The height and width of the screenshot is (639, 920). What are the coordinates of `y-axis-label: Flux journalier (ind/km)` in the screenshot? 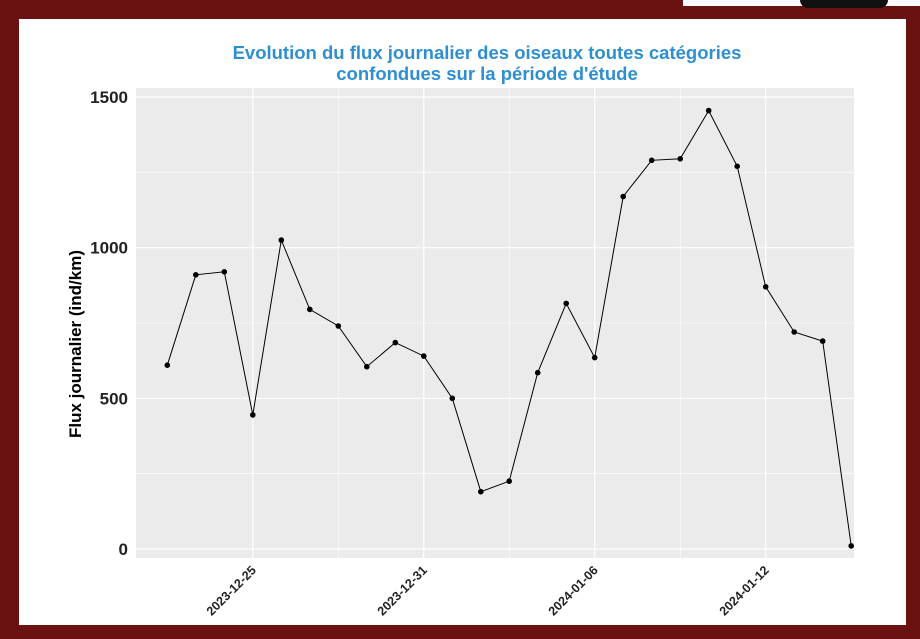 It's located at (75, 344).